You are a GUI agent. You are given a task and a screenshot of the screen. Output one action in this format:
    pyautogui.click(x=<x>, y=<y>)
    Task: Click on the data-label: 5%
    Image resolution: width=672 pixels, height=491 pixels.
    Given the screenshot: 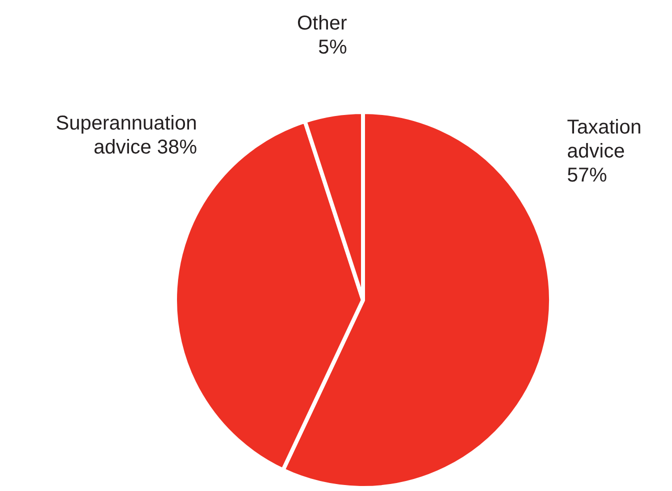 What is the action you would take?
    pyautogui.click(x=333, y=47)
    